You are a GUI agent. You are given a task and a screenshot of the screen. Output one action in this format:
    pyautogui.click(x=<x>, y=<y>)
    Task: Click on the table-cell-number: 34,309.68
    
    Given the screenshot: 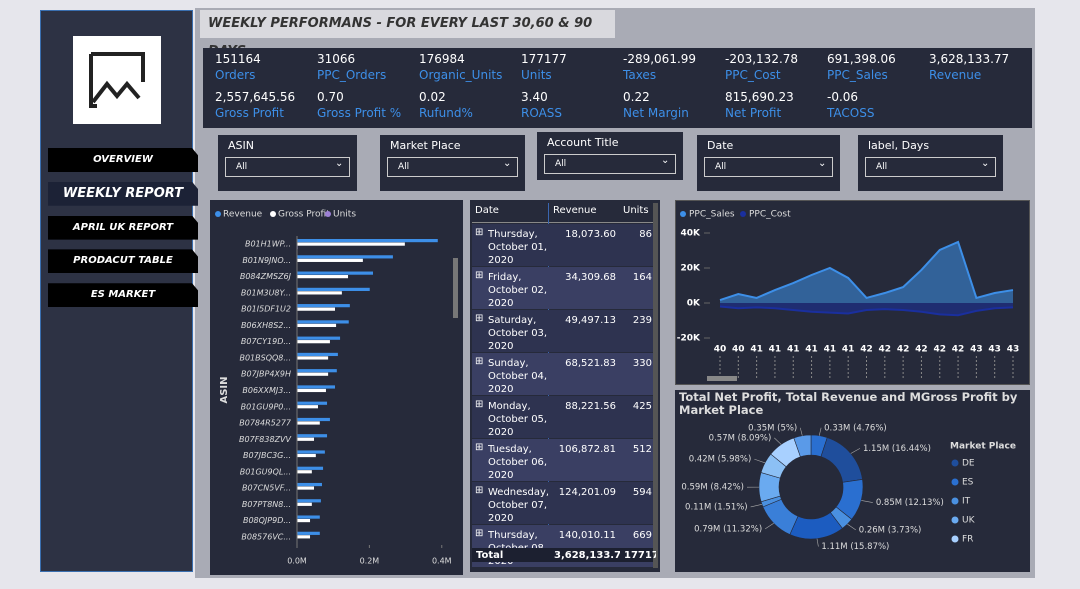 What is the action you would take?
    pyautogui.click(x=590, y=277)
    